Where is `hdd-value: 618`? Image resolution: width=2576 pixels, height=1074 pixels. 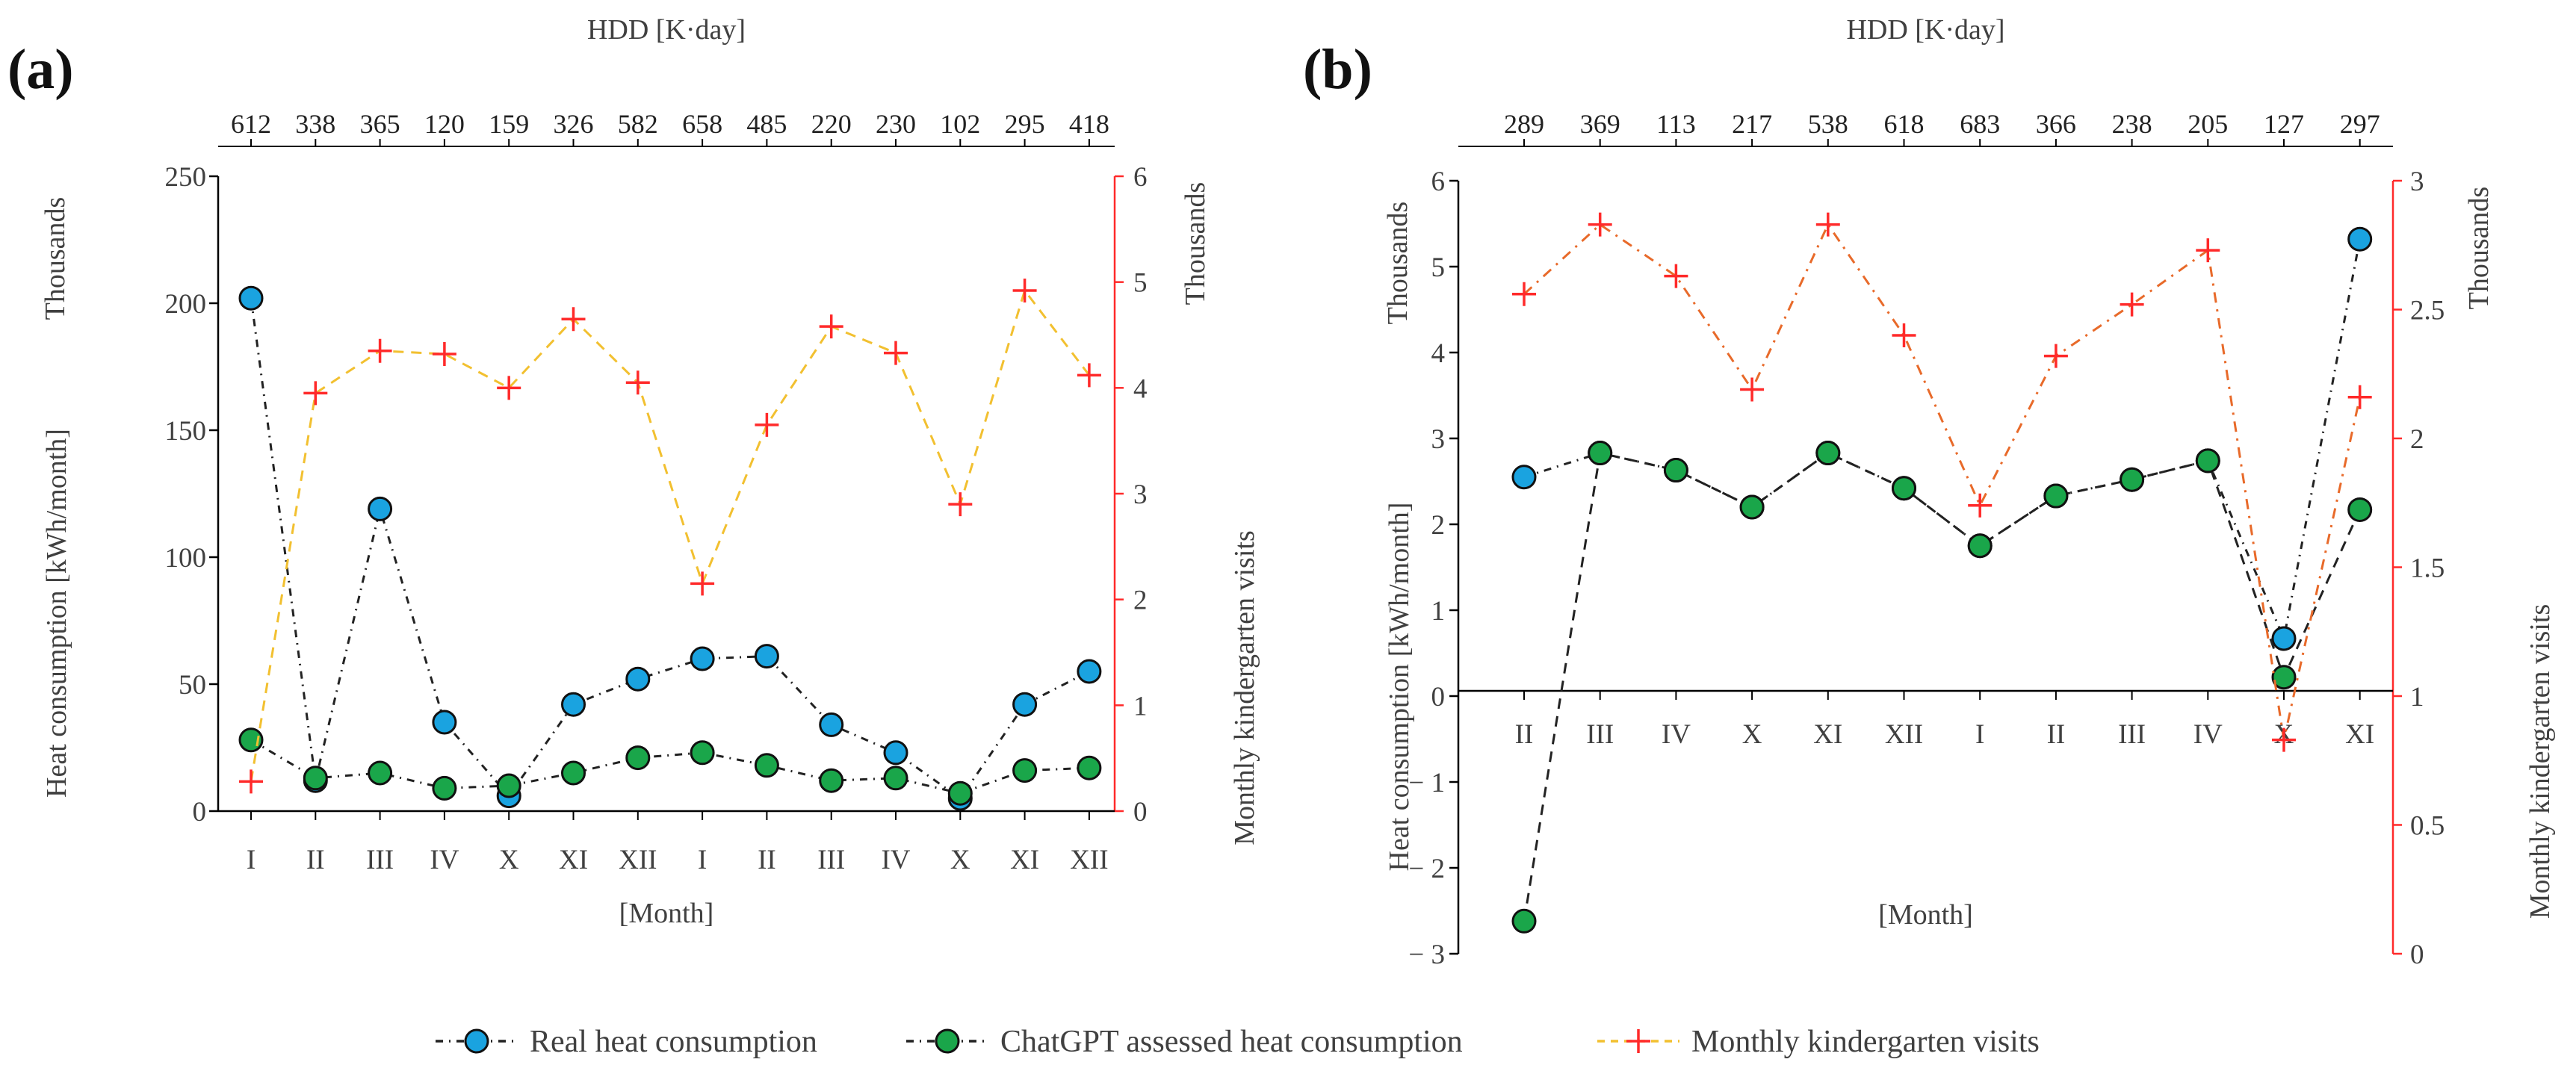 hdd-value: 618 is located at coordinates (1904, 124).